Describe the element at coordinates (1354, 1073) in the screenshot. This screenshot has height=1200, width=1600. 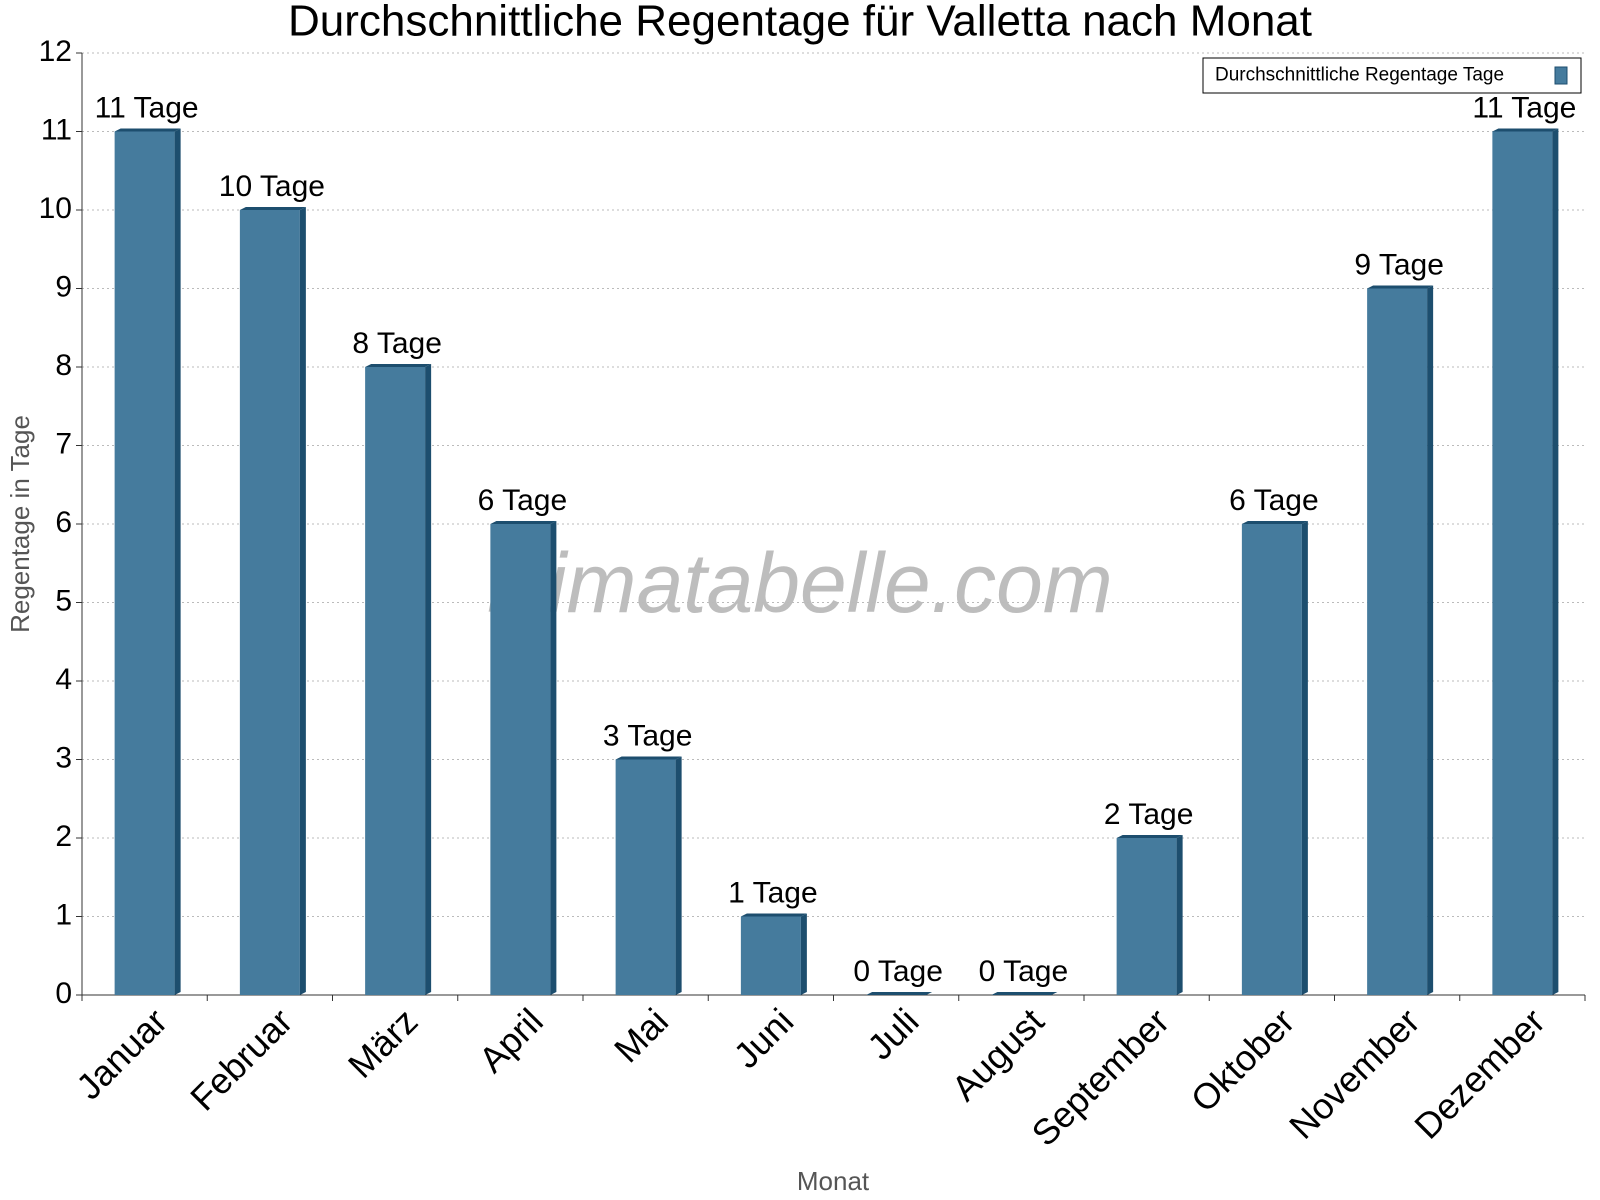
I see `x-tick-label: November` at that location.